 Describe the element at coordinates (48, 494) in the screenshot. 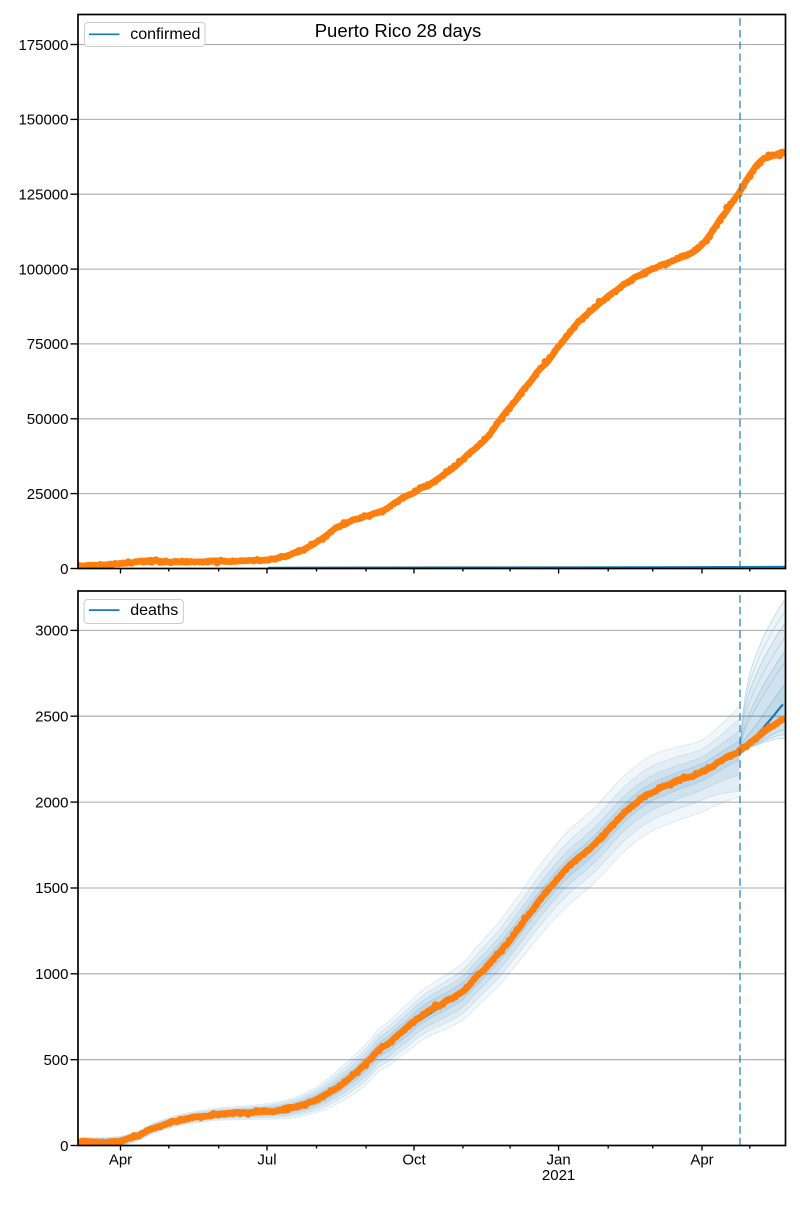

I see `svg-text: 25000` at that location.